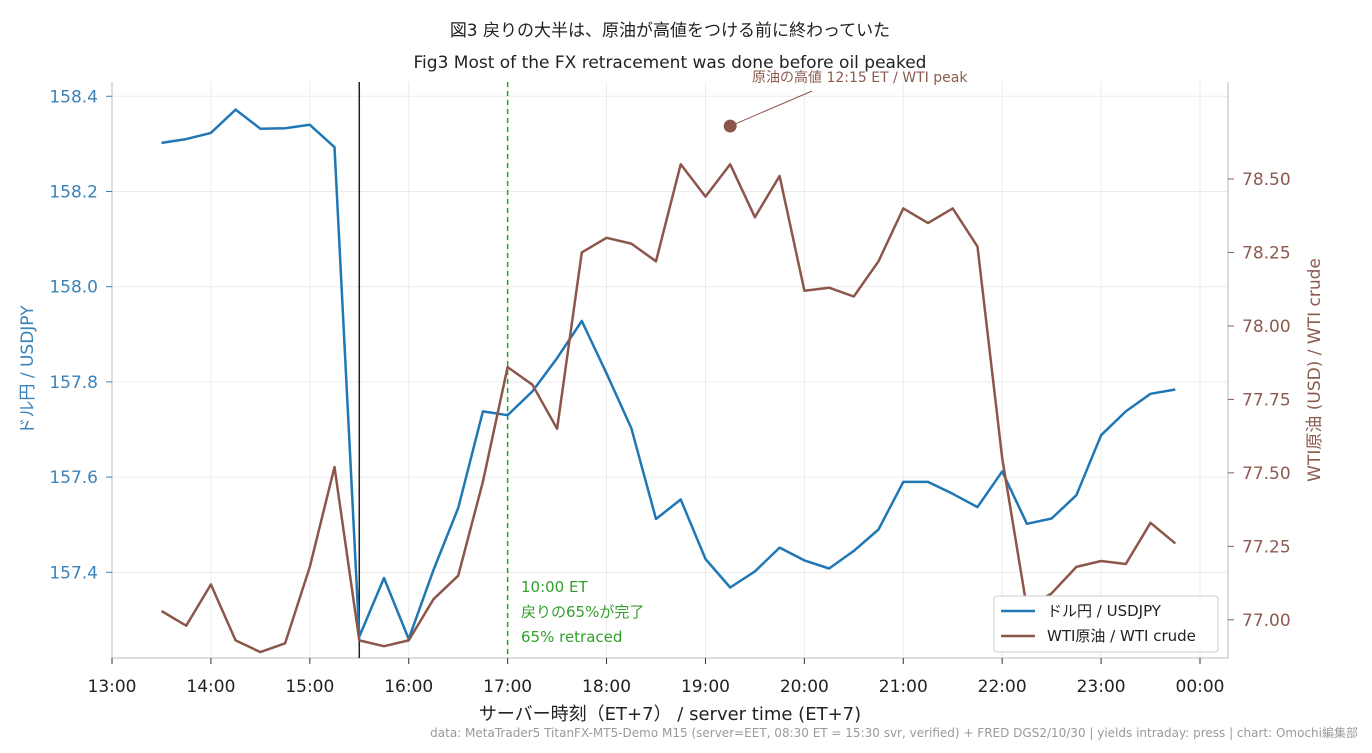 Image resolution: width=1372 pixels, height=753 pixels. What do you see at coordinates (28, 370) in the screenshot?
I see `y-axis-left-label: ドル円 / USDJPY` at bounding box center [28, 370].